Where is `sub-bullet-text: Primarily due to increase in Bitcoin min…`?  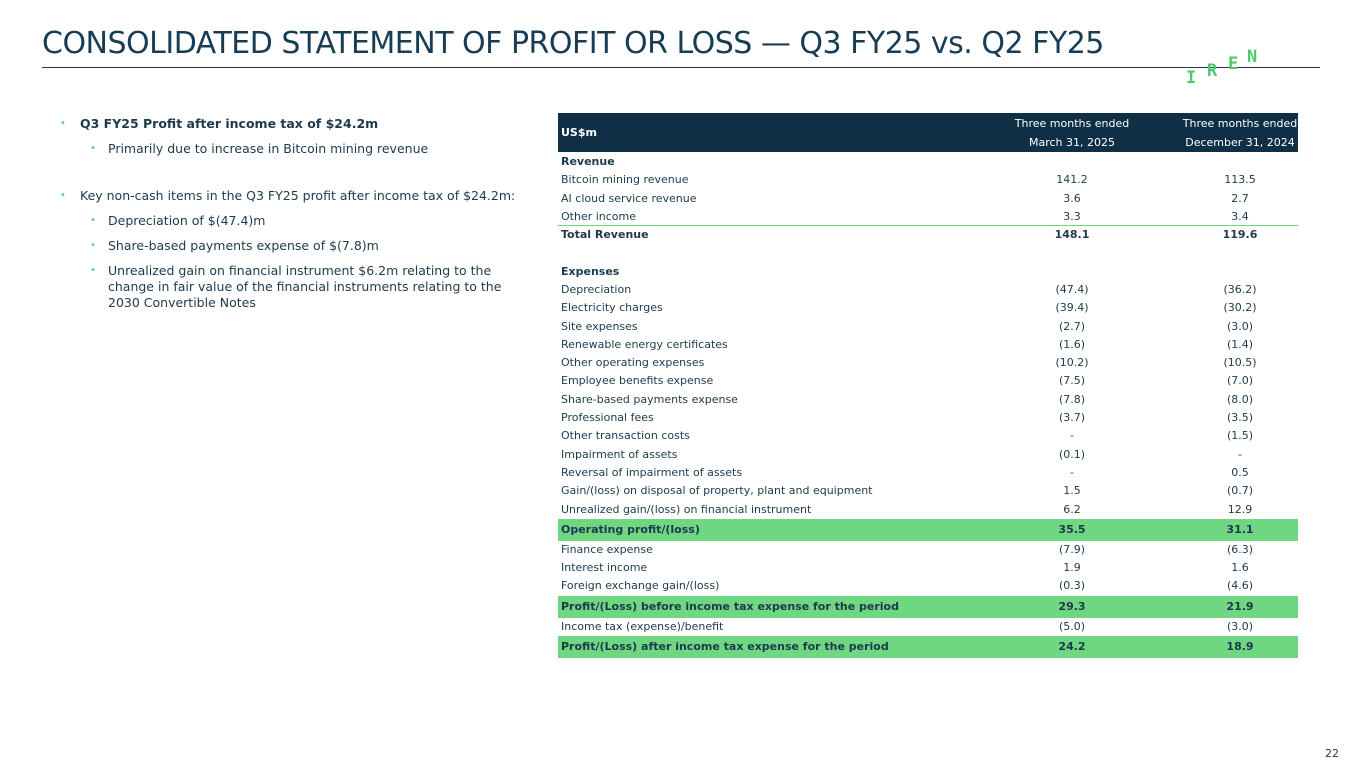 sub-bullet-text: Primarily due to increase in Bitcoin min… is located at coordinates (268, 148).